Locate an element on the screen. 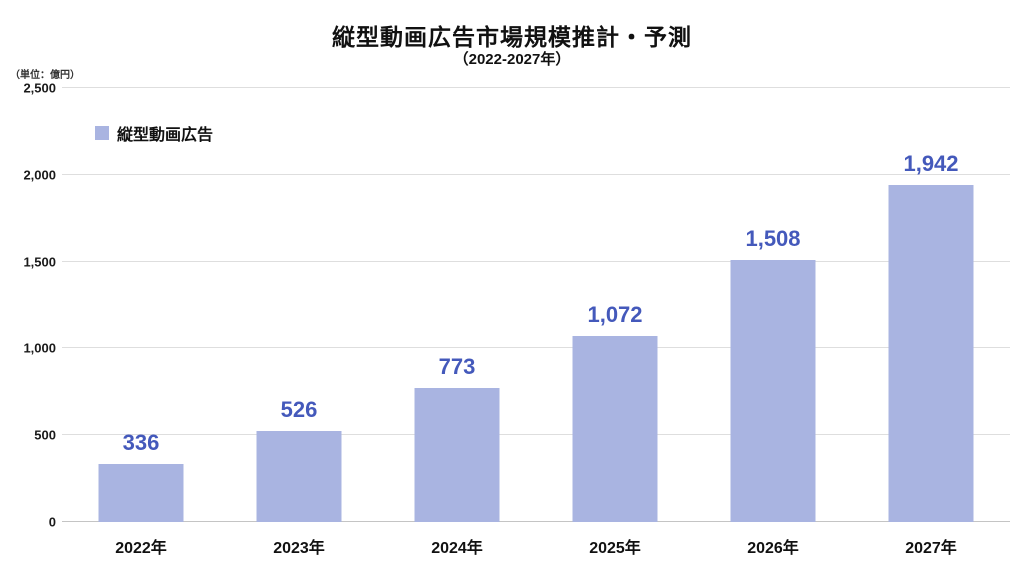 The width and height of the screenshot is (1024, 576). y-axis-tick-label: 2,500 is located at coordinates (39, 88).